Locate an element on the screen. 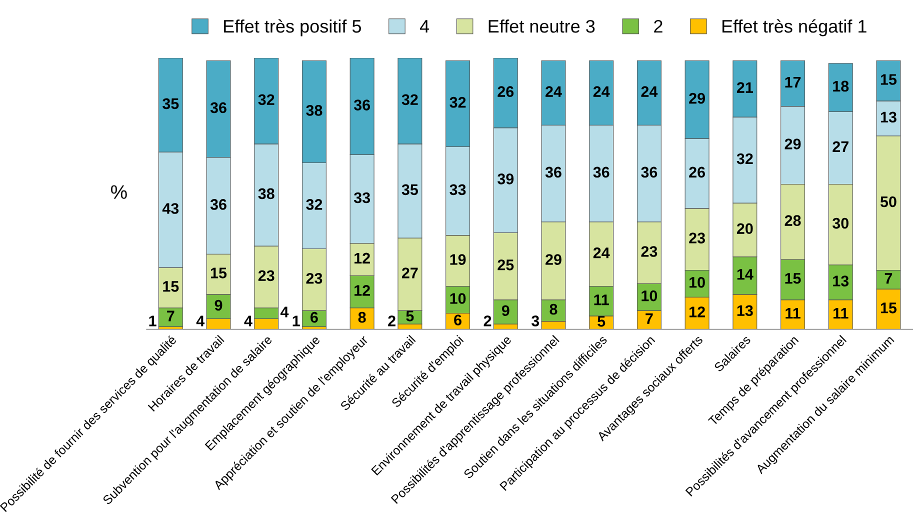  data-label: 19 is located at coordinates (458, 259).